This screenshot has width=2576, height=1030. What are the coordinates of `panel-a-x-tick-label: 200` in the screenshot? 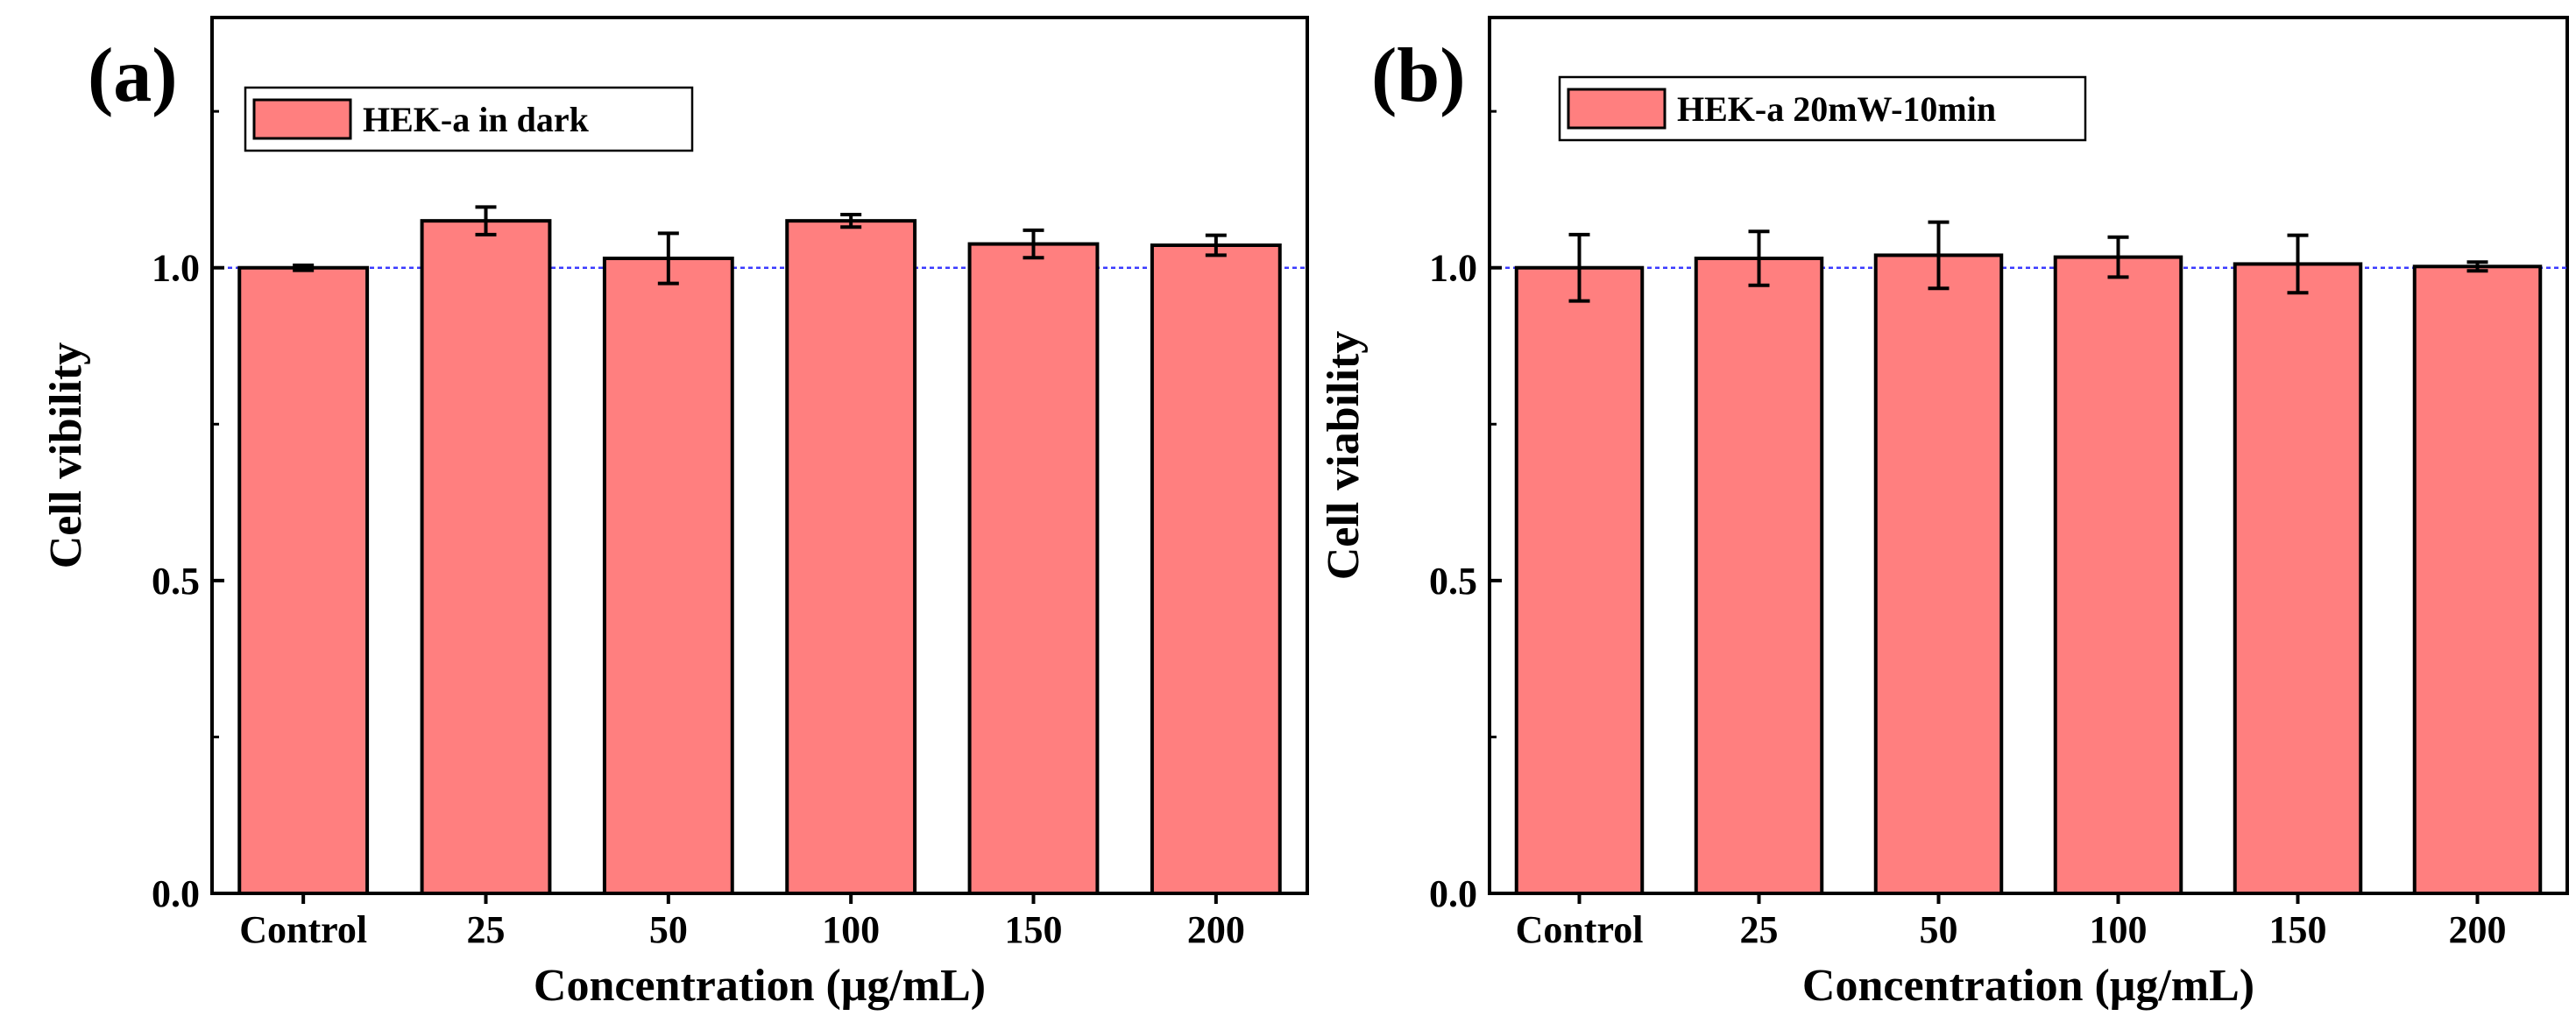 It's located at (1216, 930).